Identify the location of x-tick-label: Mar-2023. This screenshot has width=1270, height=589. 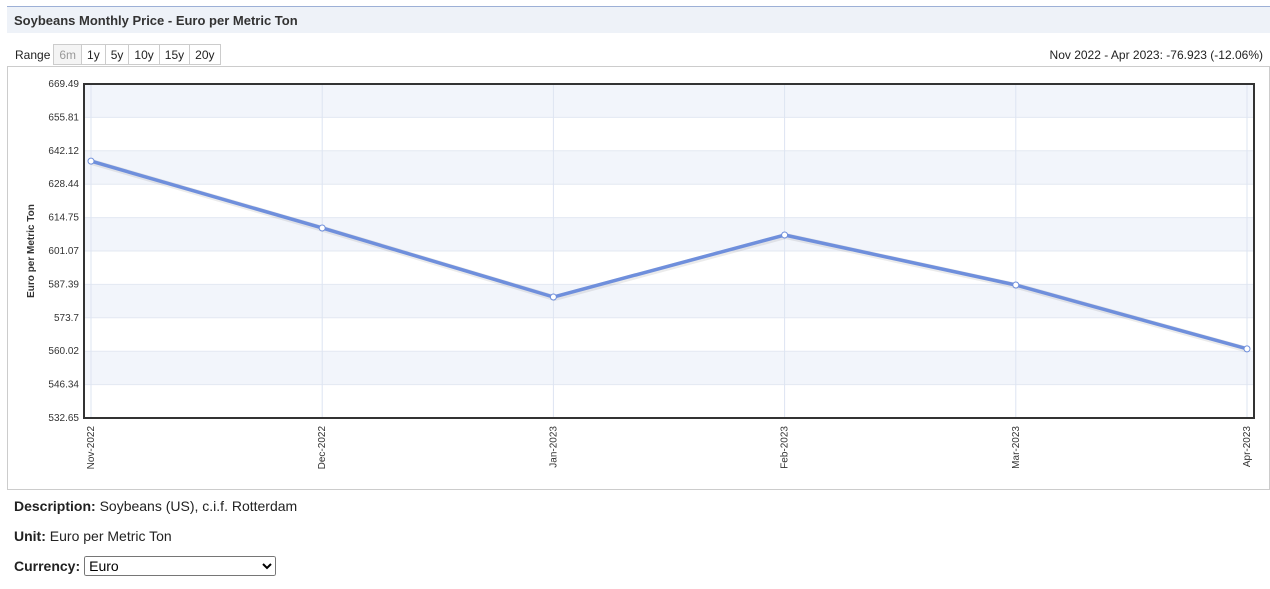
(1016, 447).